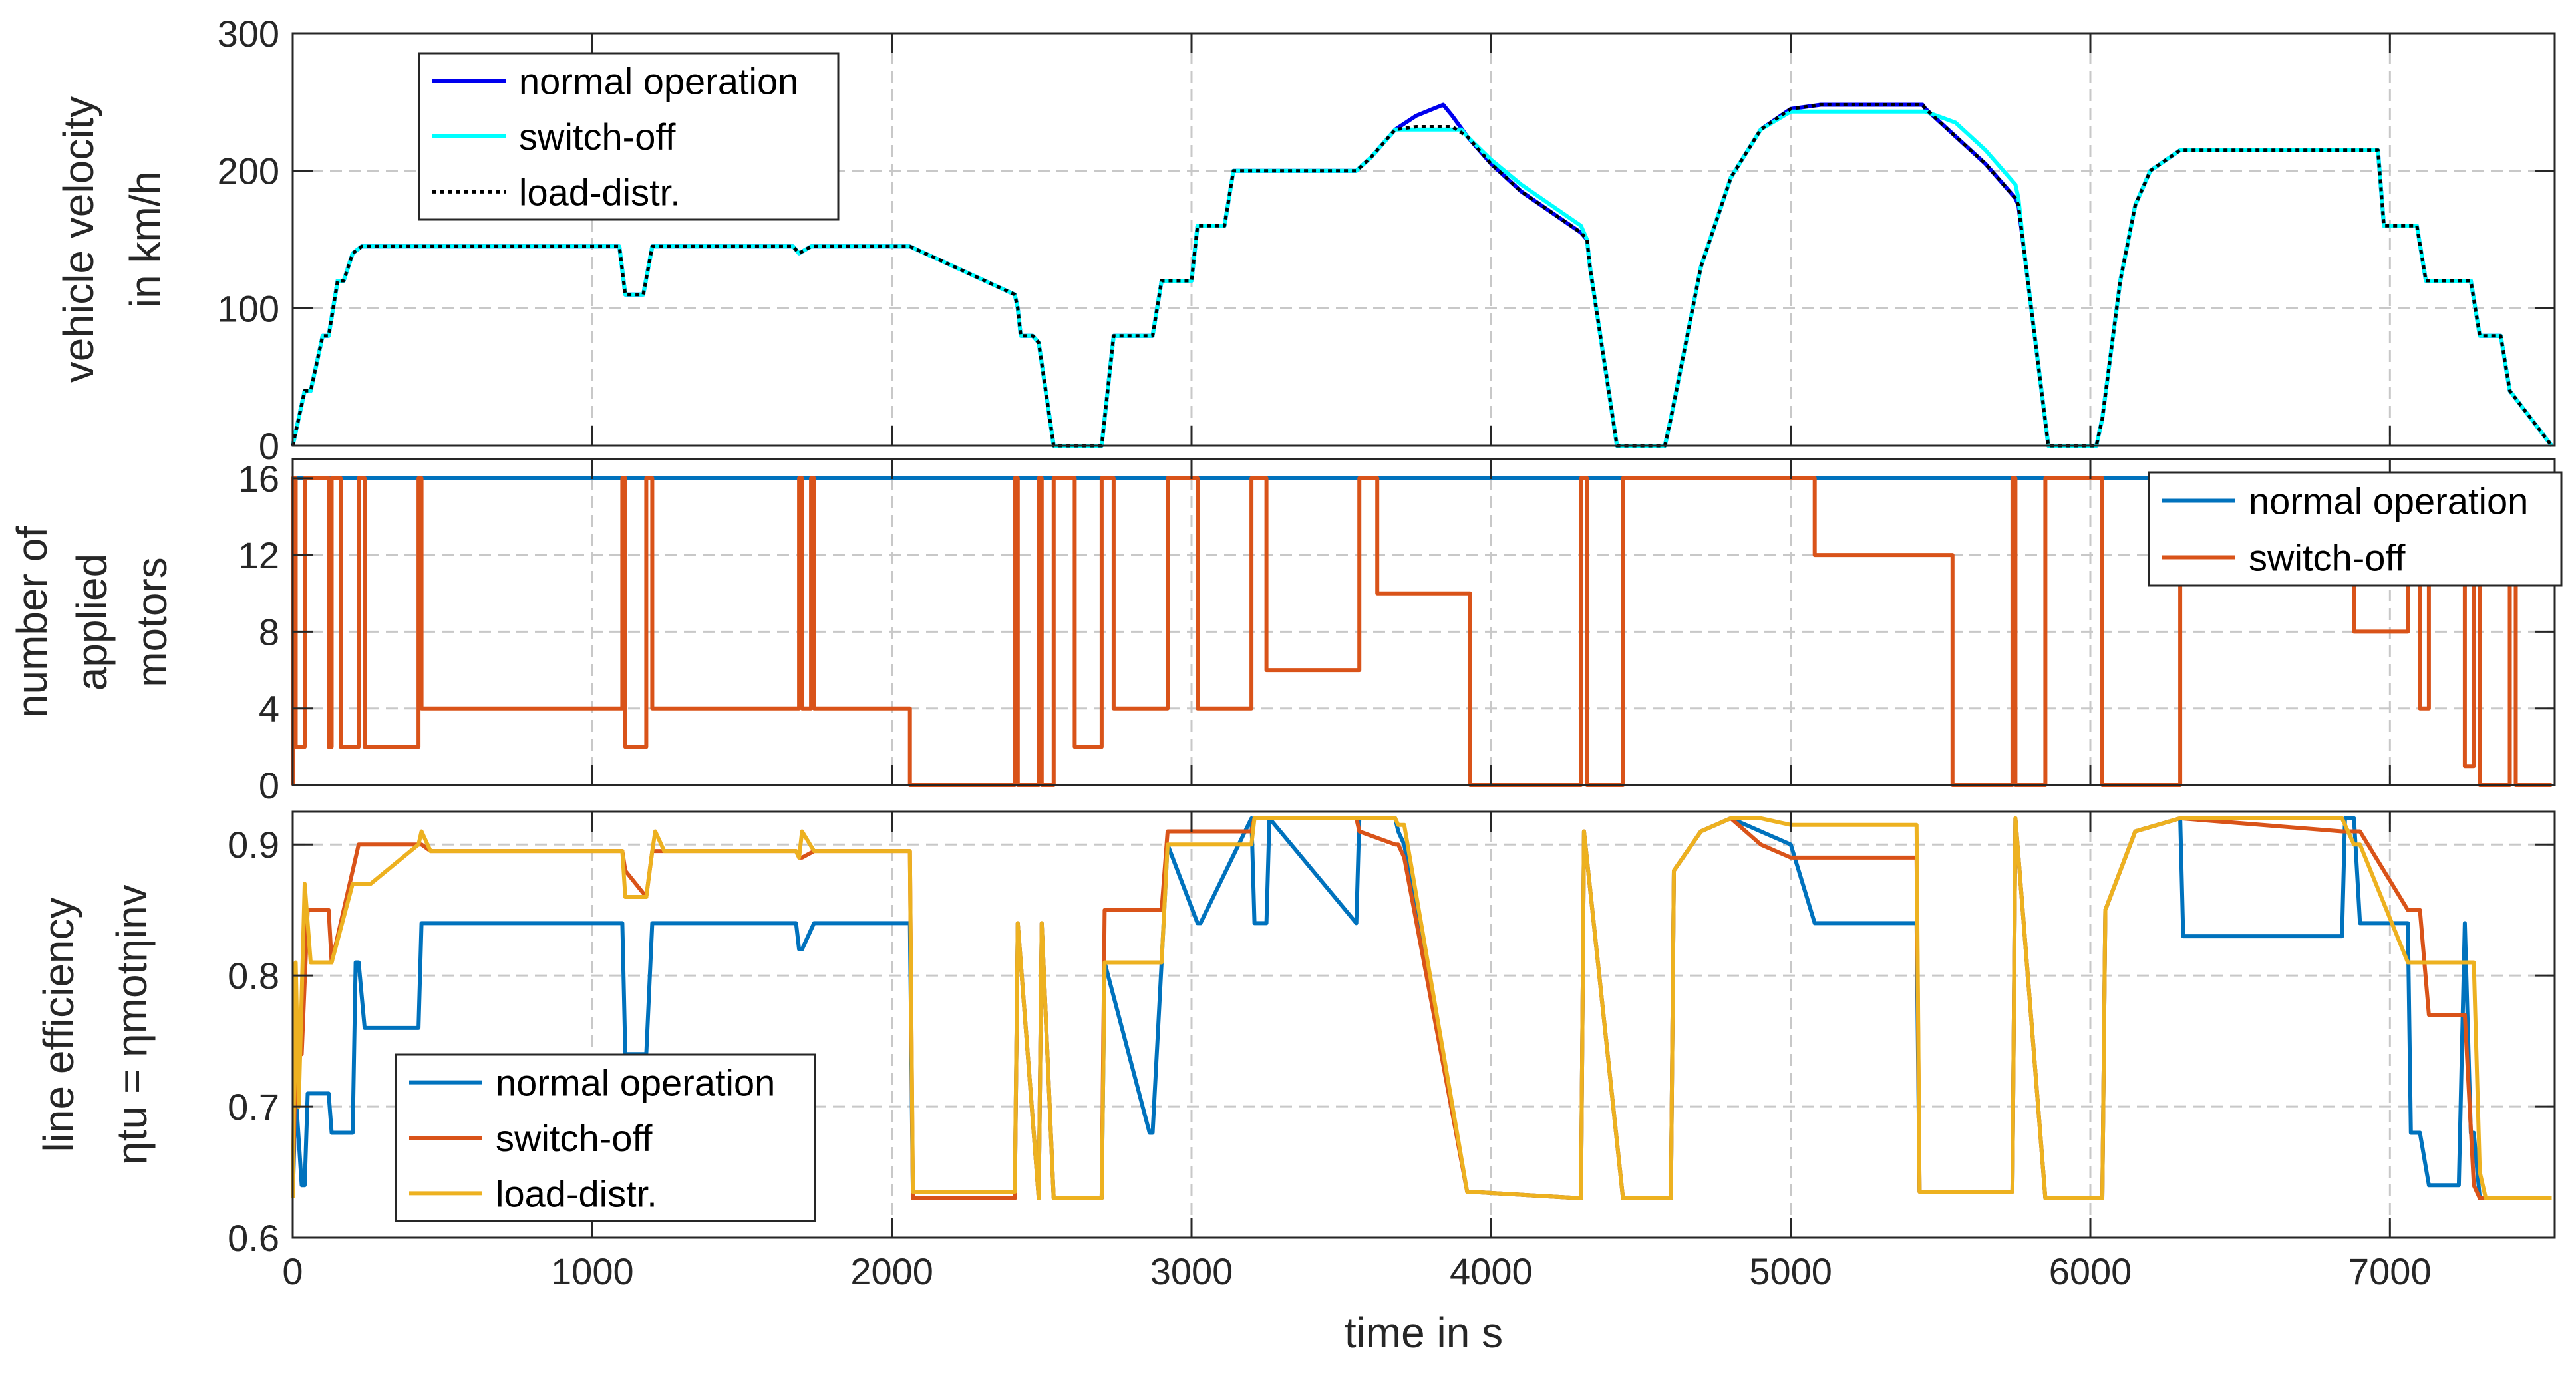 Image resolution: width=2576 pixels, height=1374 pixels. What do you see at coordinates (891, 1271) in the screenshot?
I see `x-tick-label: 2000` at bounding box center [891, 1271].